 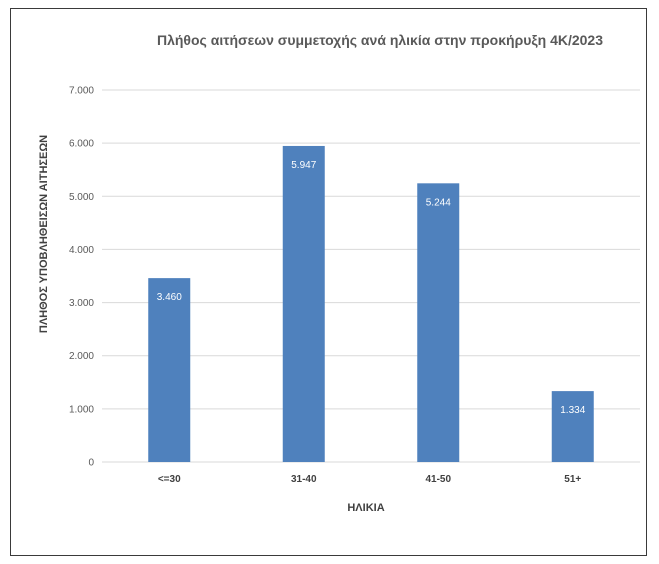 What do you see at coordinates (81, 197) in the screenshot?
I see `y-tick-label: 5.000` at bounding box center [81, 197].